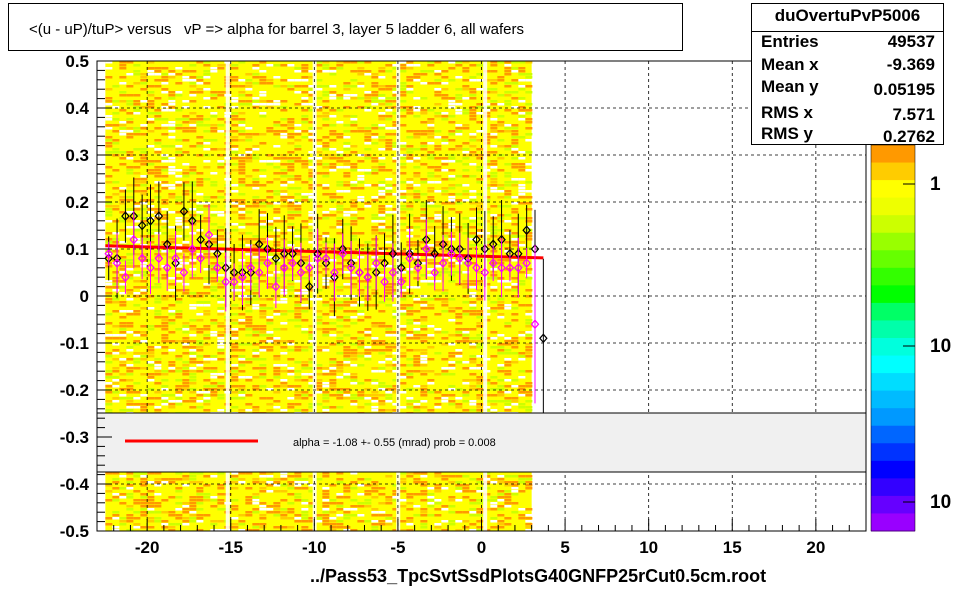  I want to click on palette-swatch, so click(893, 364).